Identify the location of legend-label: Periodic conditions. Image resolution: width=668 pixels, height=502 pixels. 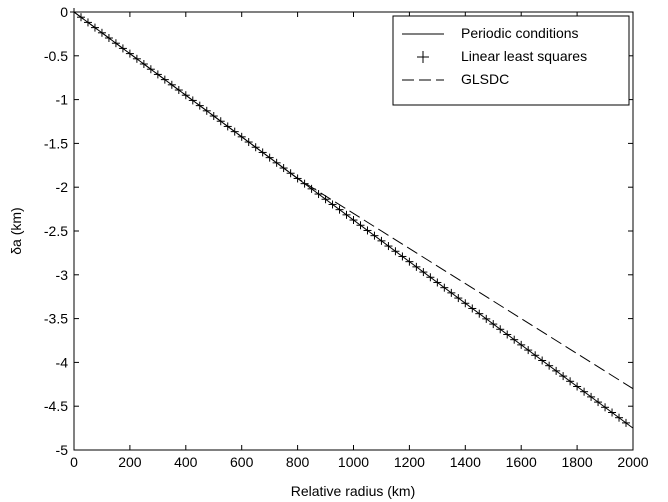
(520, 33).